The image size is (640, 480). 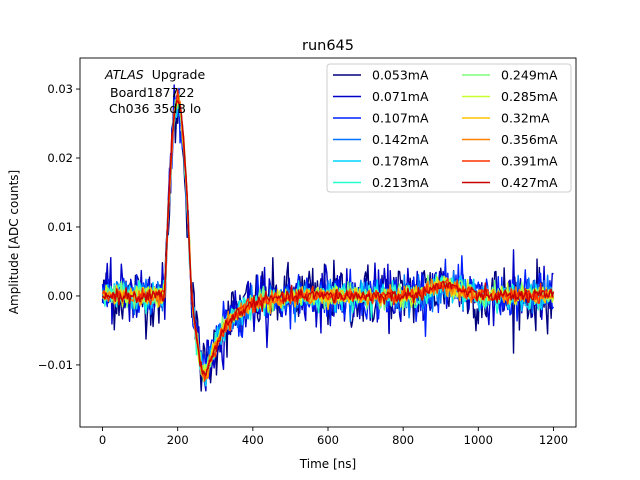 What do you see at coordinates (400, 182) in the screenshot?
I see `legend-label: 0.213mA` at bounding box center [400, 182].